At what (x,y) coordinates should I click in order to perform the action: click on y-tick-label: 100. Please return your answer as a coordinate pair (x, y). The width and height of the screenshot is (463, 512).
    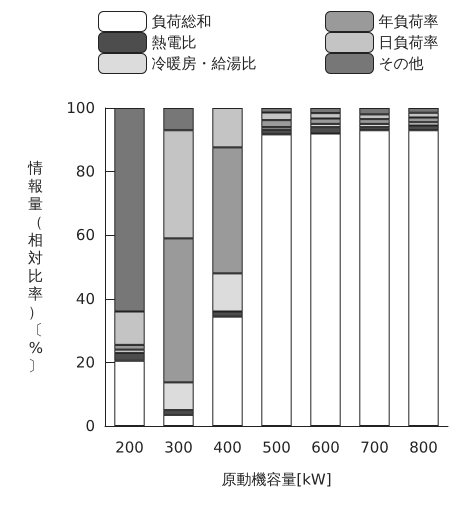
    Looking at the image, I should click on (80, 108).